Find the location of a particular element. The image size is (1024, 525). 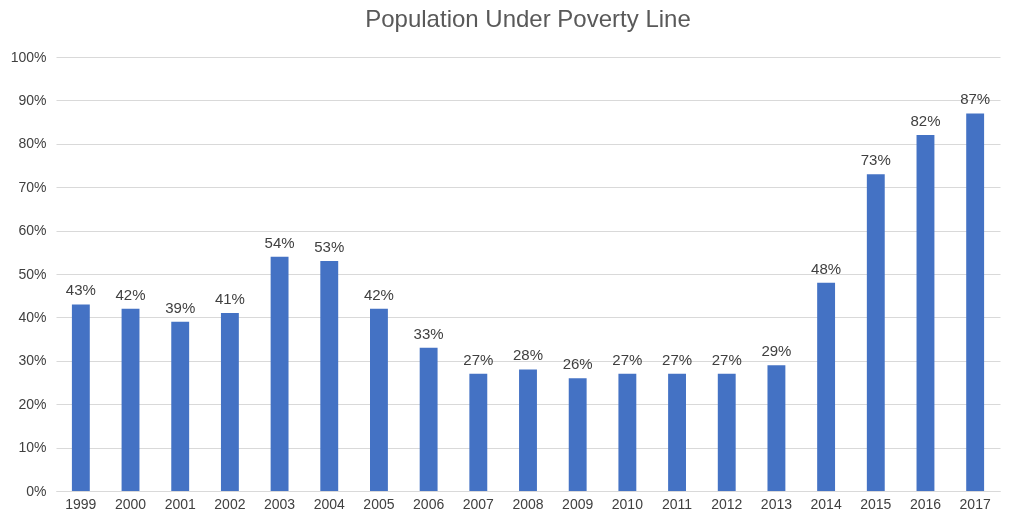

x-tick-label: 2009 is located at coordinates (578, 503).